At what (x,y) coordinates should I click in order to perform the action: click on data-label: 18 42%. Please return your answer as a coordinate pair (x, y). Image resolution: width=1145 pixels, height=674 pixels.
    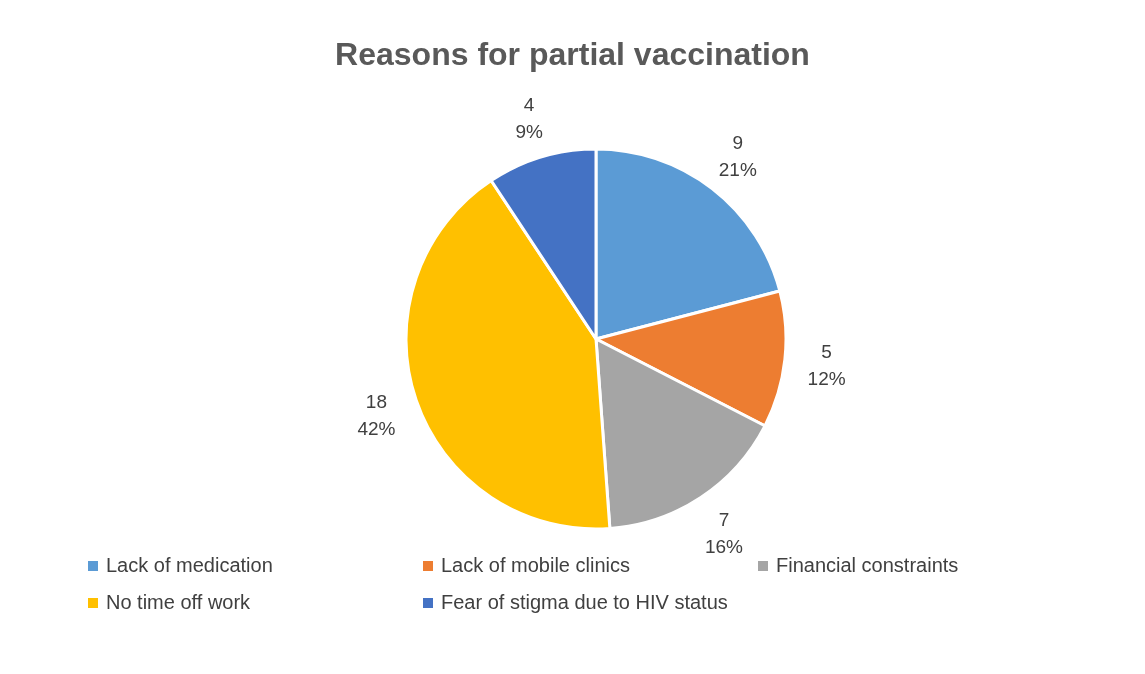
    Looking at the image, I should click on (376, 414).